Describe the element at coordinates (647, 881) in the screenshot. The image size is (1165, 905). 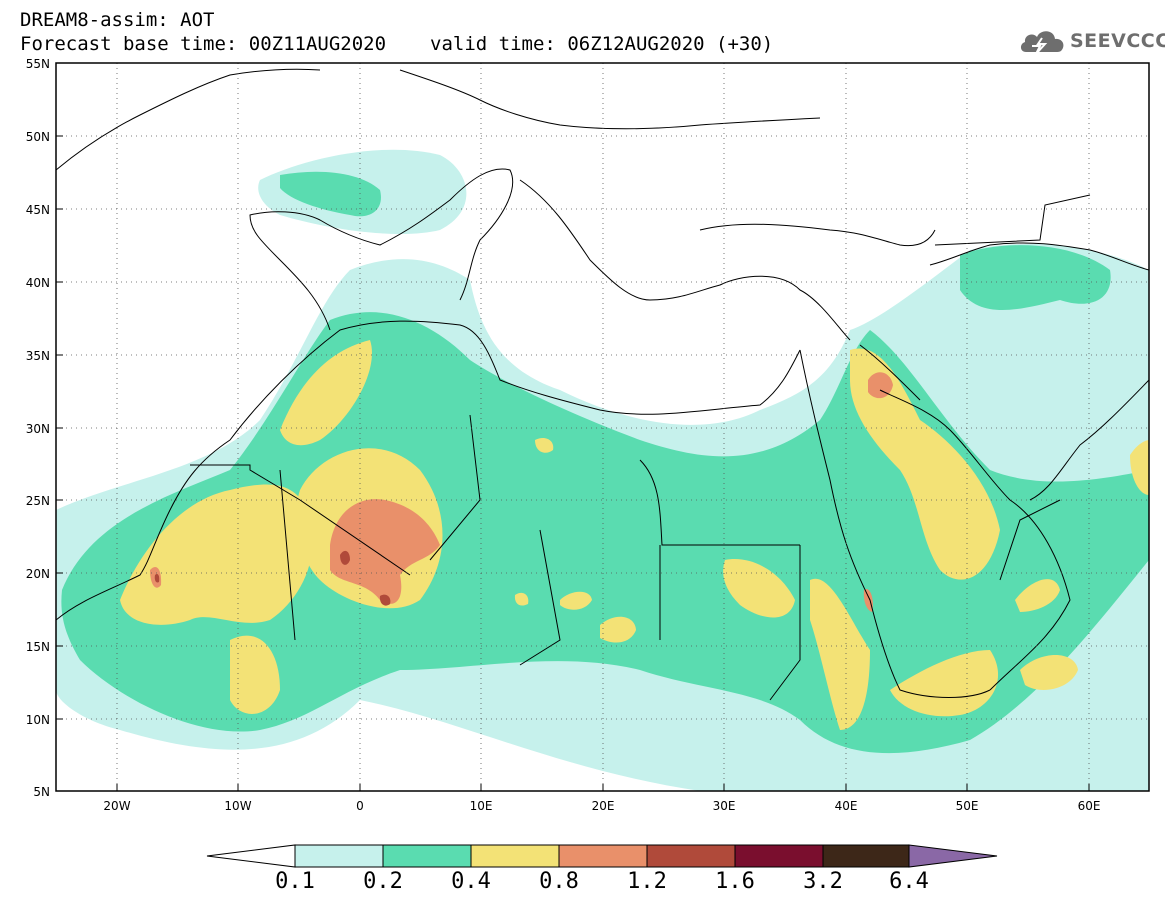
I see `colorbar-label: 1.2` at that location.